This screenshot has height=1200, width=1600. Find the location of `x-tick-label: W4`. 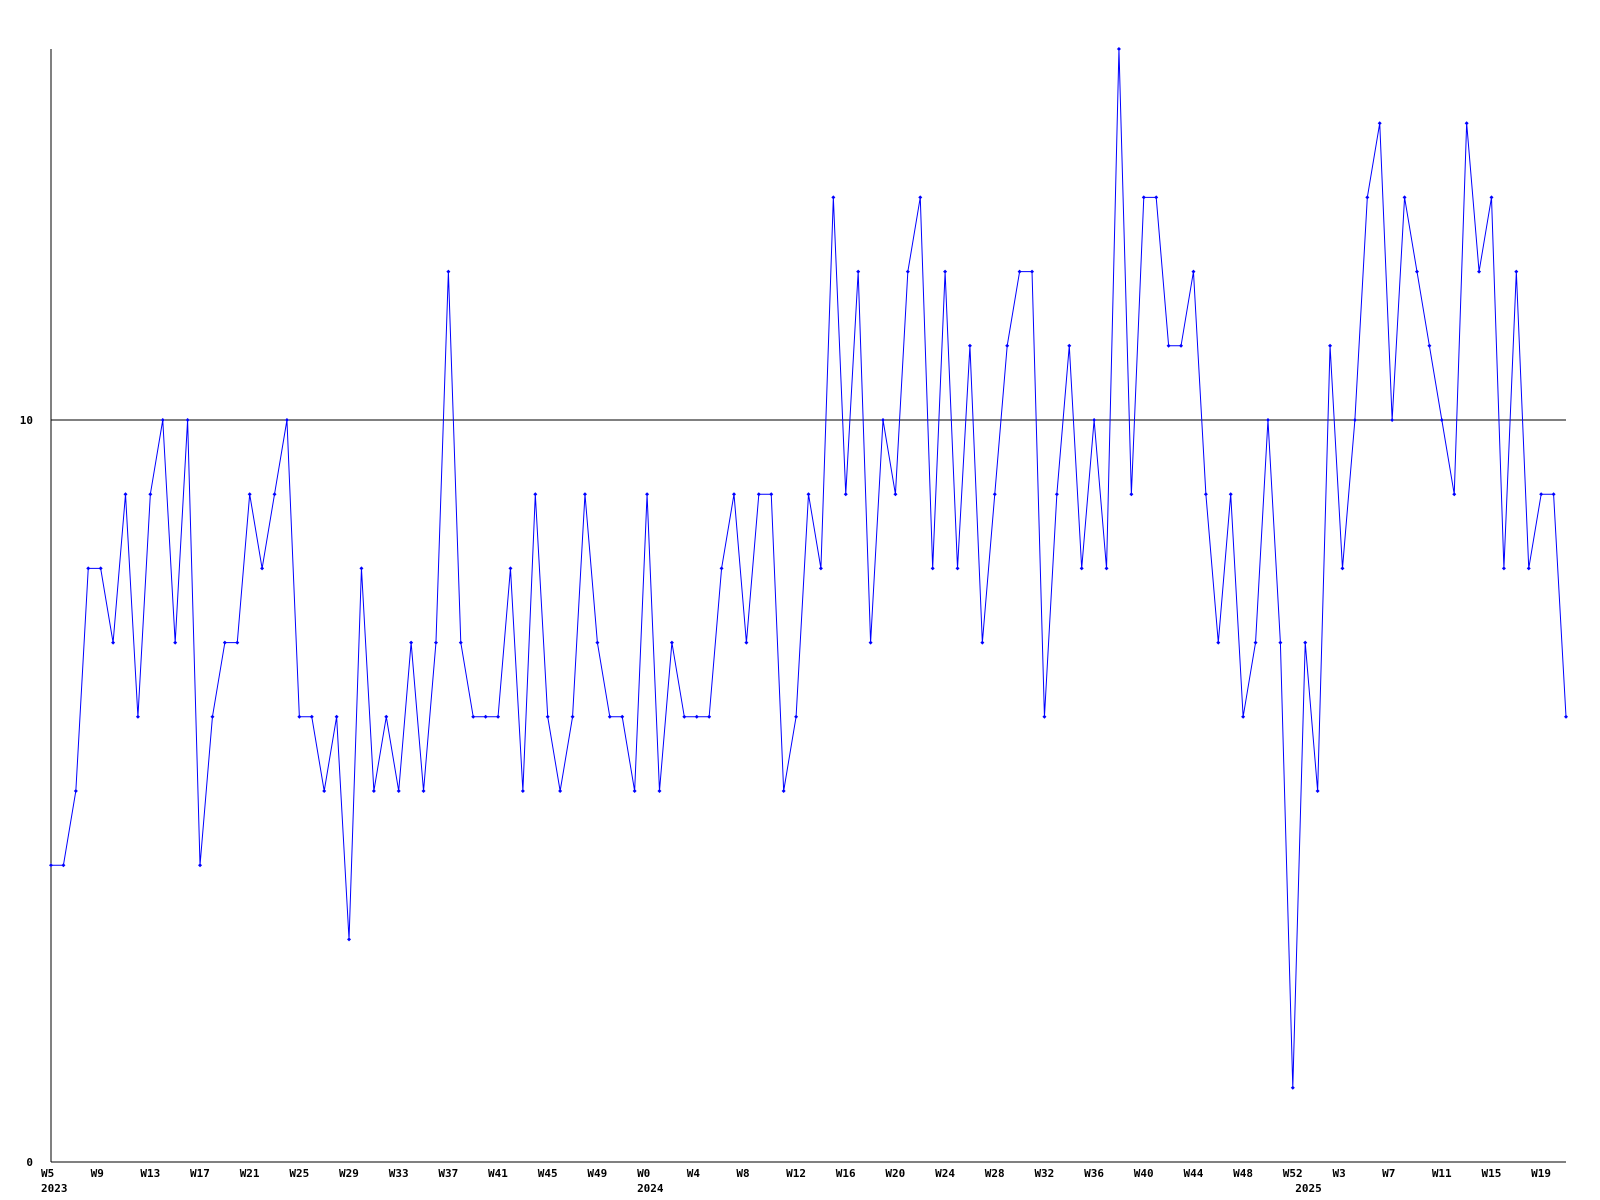

x-tick-label: W4 is located at coordinates (694, 1173).